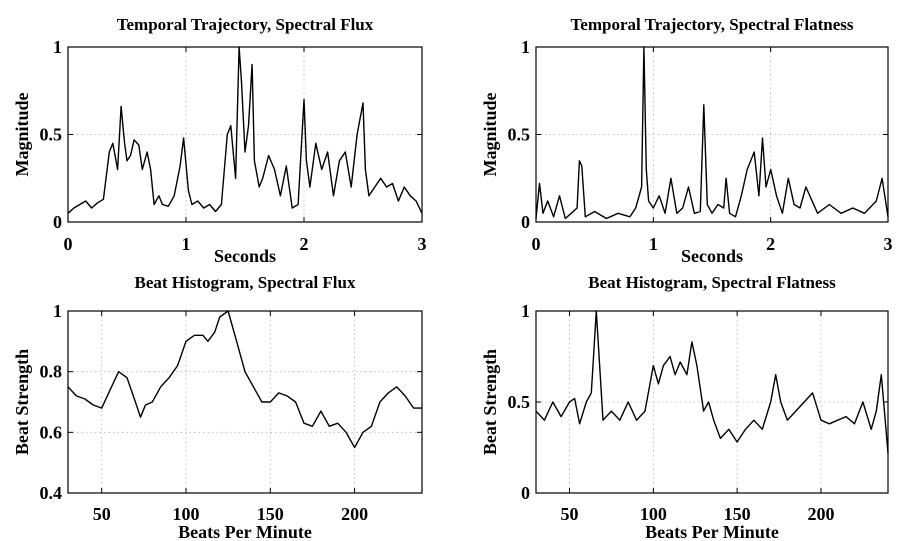 The image size is (916, 541). Describe the element at coordinates (245, 282) in the screenshot. I see `chart-title: Beat Histogram, Spectral Flux` at that location.